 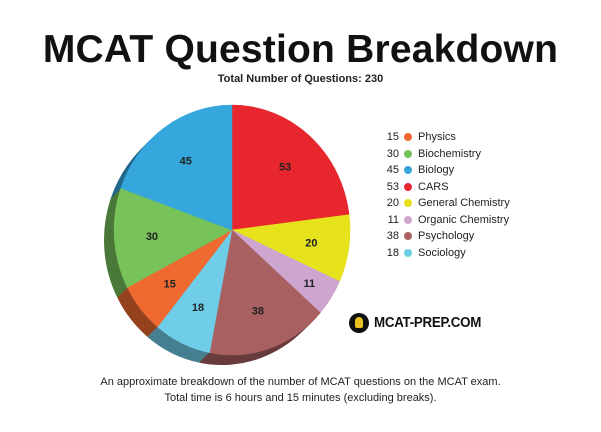 What do you see at coordinates (392, 203) in the screenshot?
I see `legend-value: 20` at bounding box center [392, 203].